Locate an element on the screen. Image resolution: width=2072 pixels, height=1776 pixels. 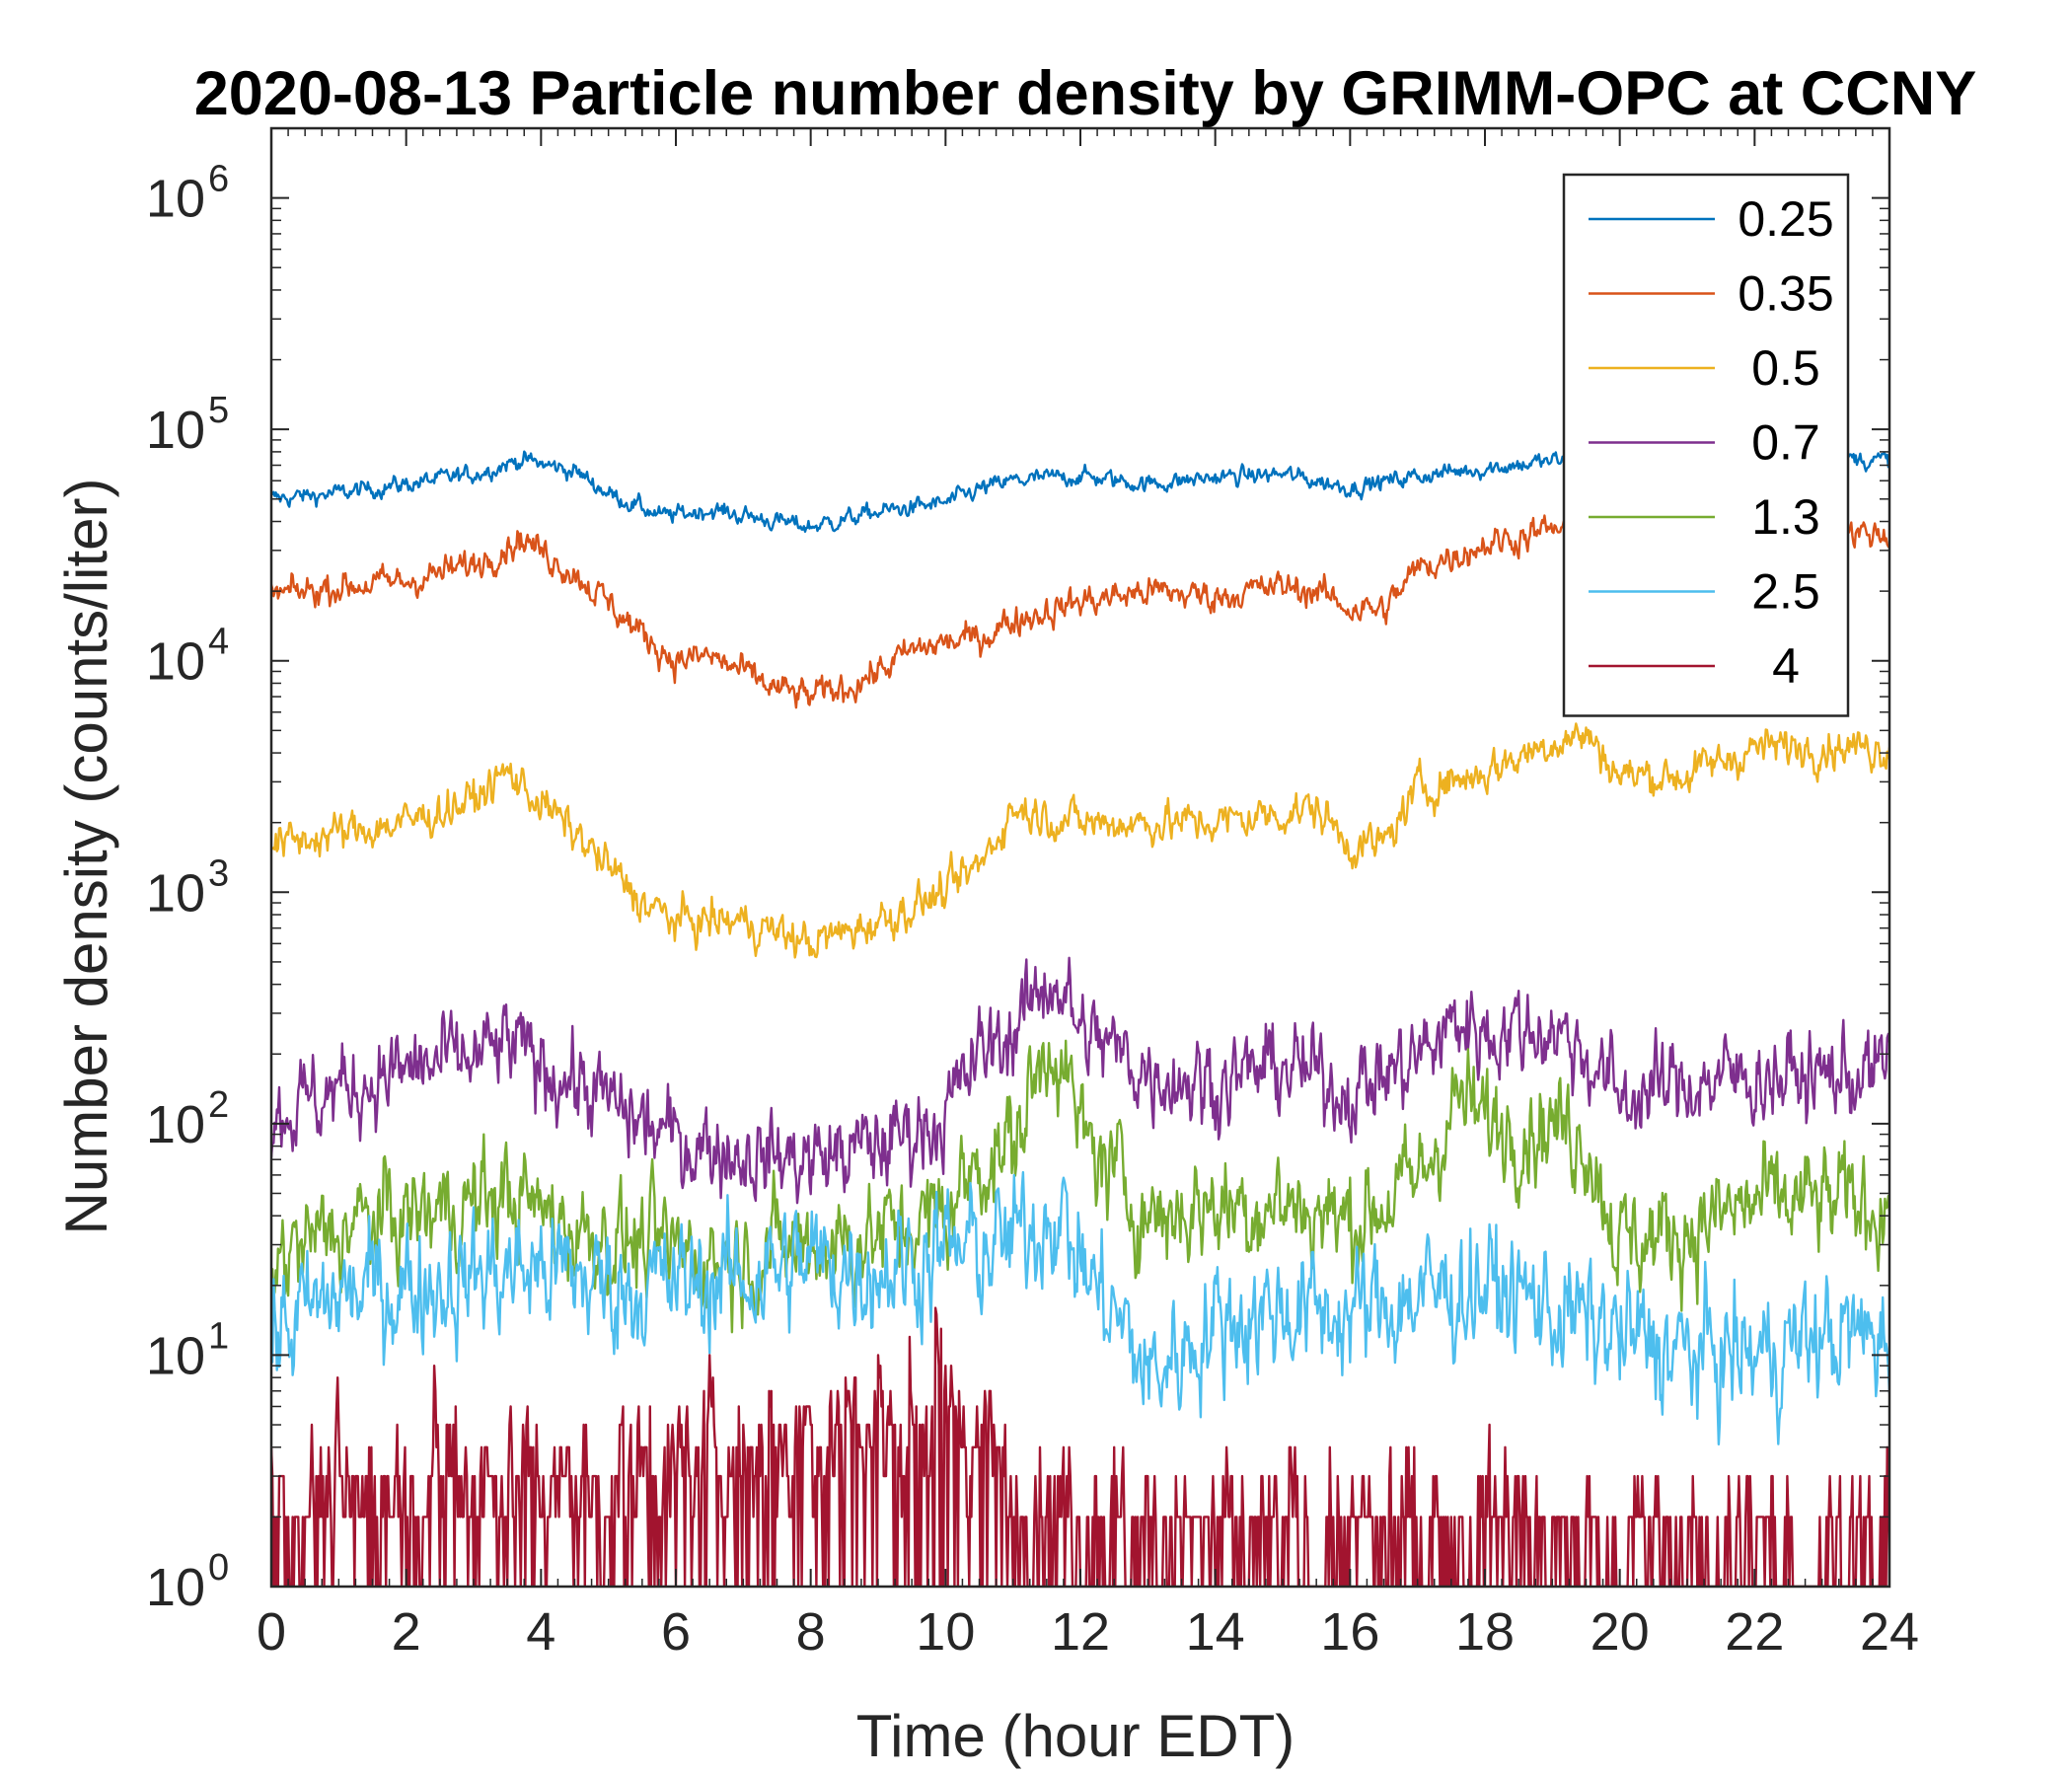
legend-label: 0.35 is located at coordinates (1786, 294).